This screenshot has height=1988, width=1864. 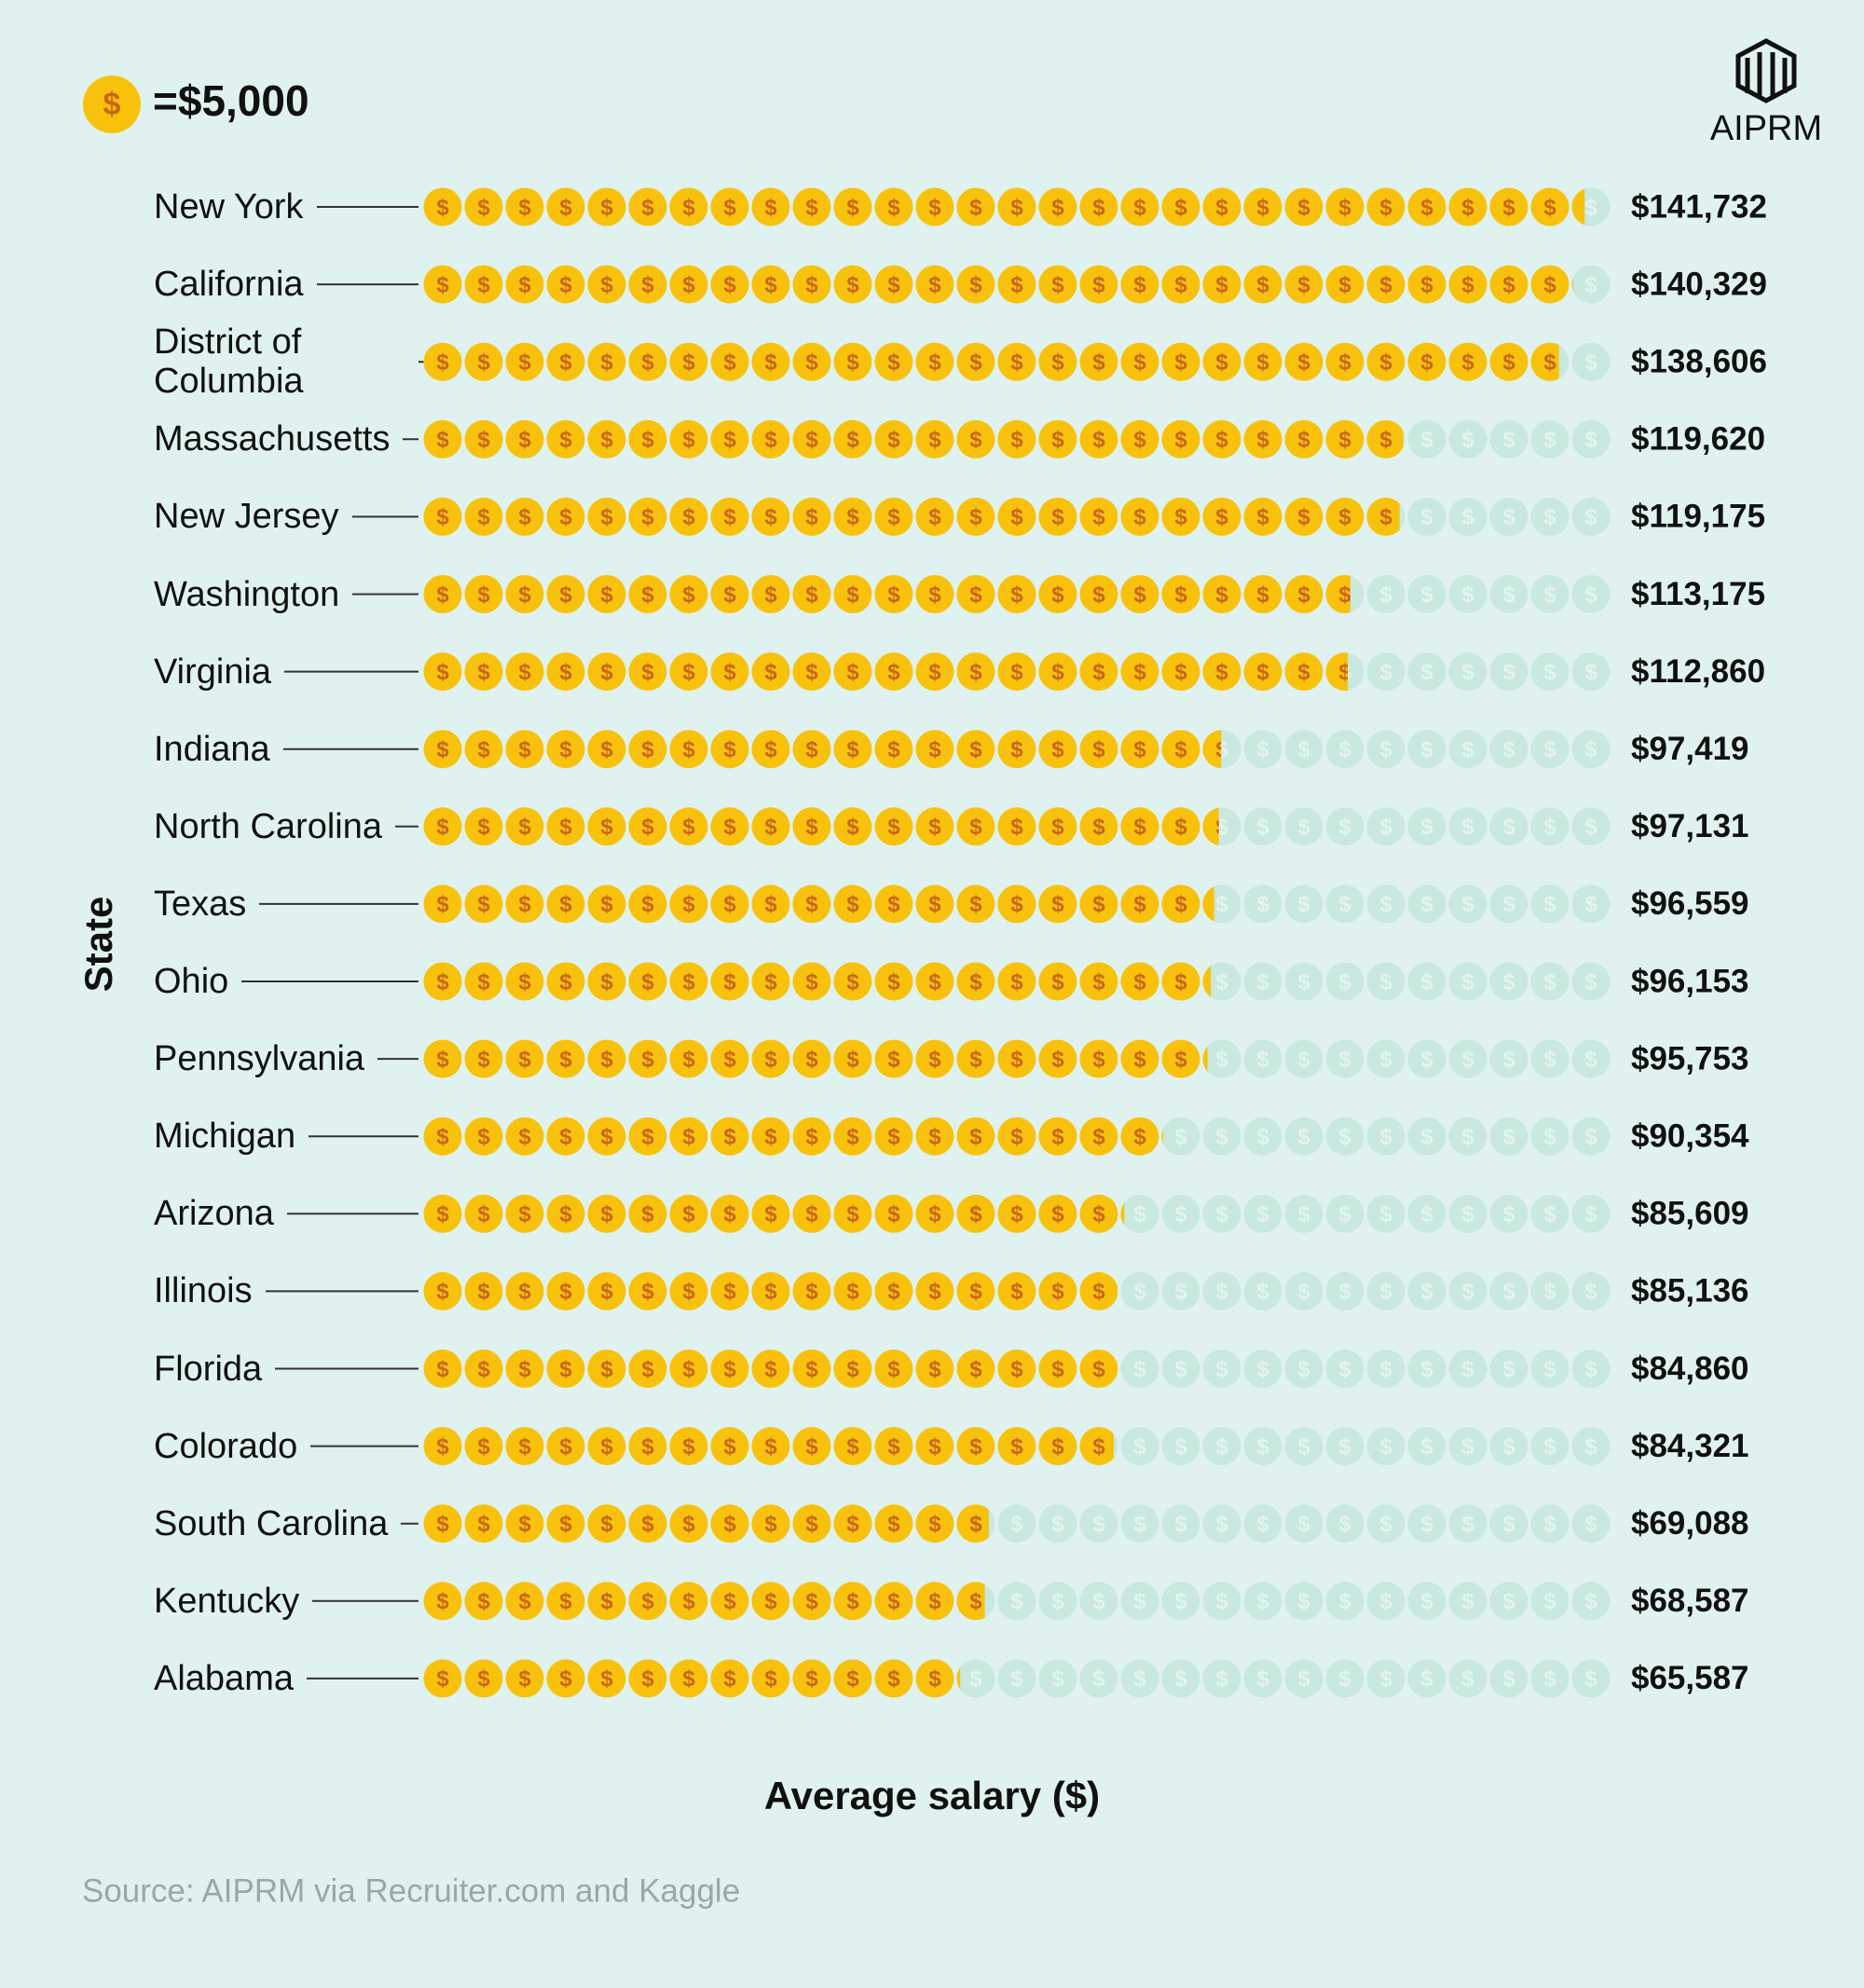 What do you see at coordinates (112, 104) in the screenshot?
I see `legend-coin-symbol: $` at bounding box center [112, 104].